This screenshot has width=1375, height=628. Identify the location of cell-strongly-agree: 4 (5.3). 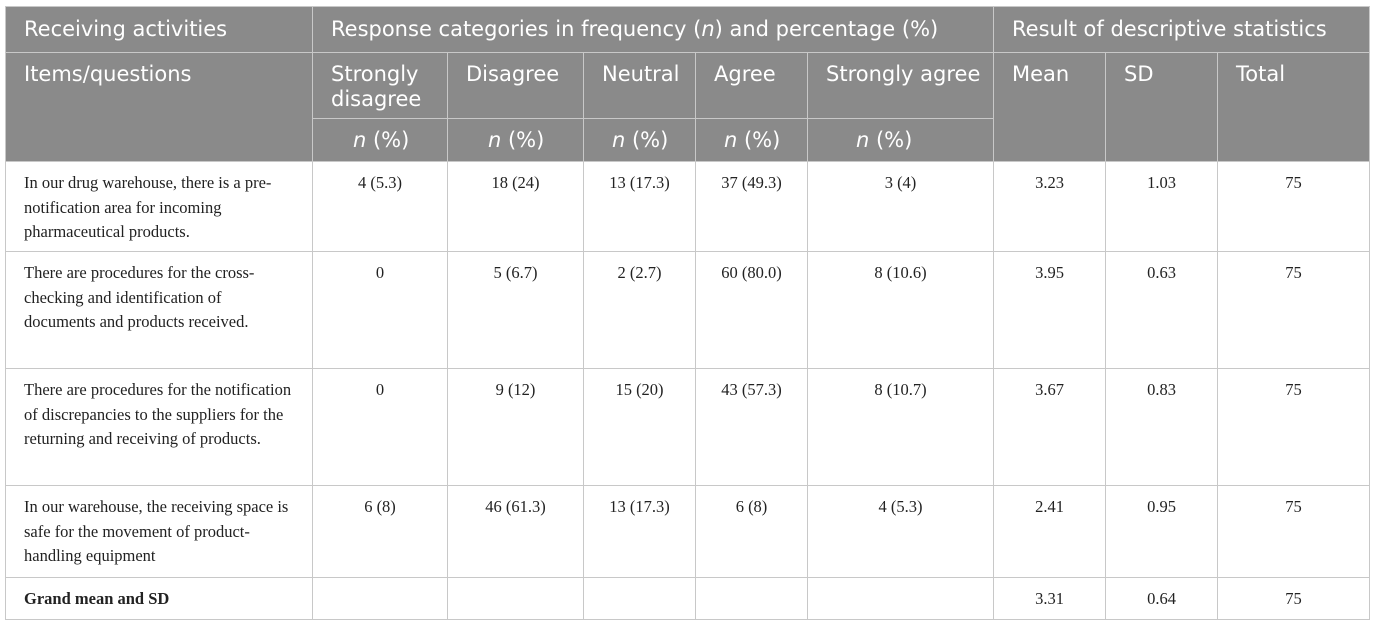
(900, 531).